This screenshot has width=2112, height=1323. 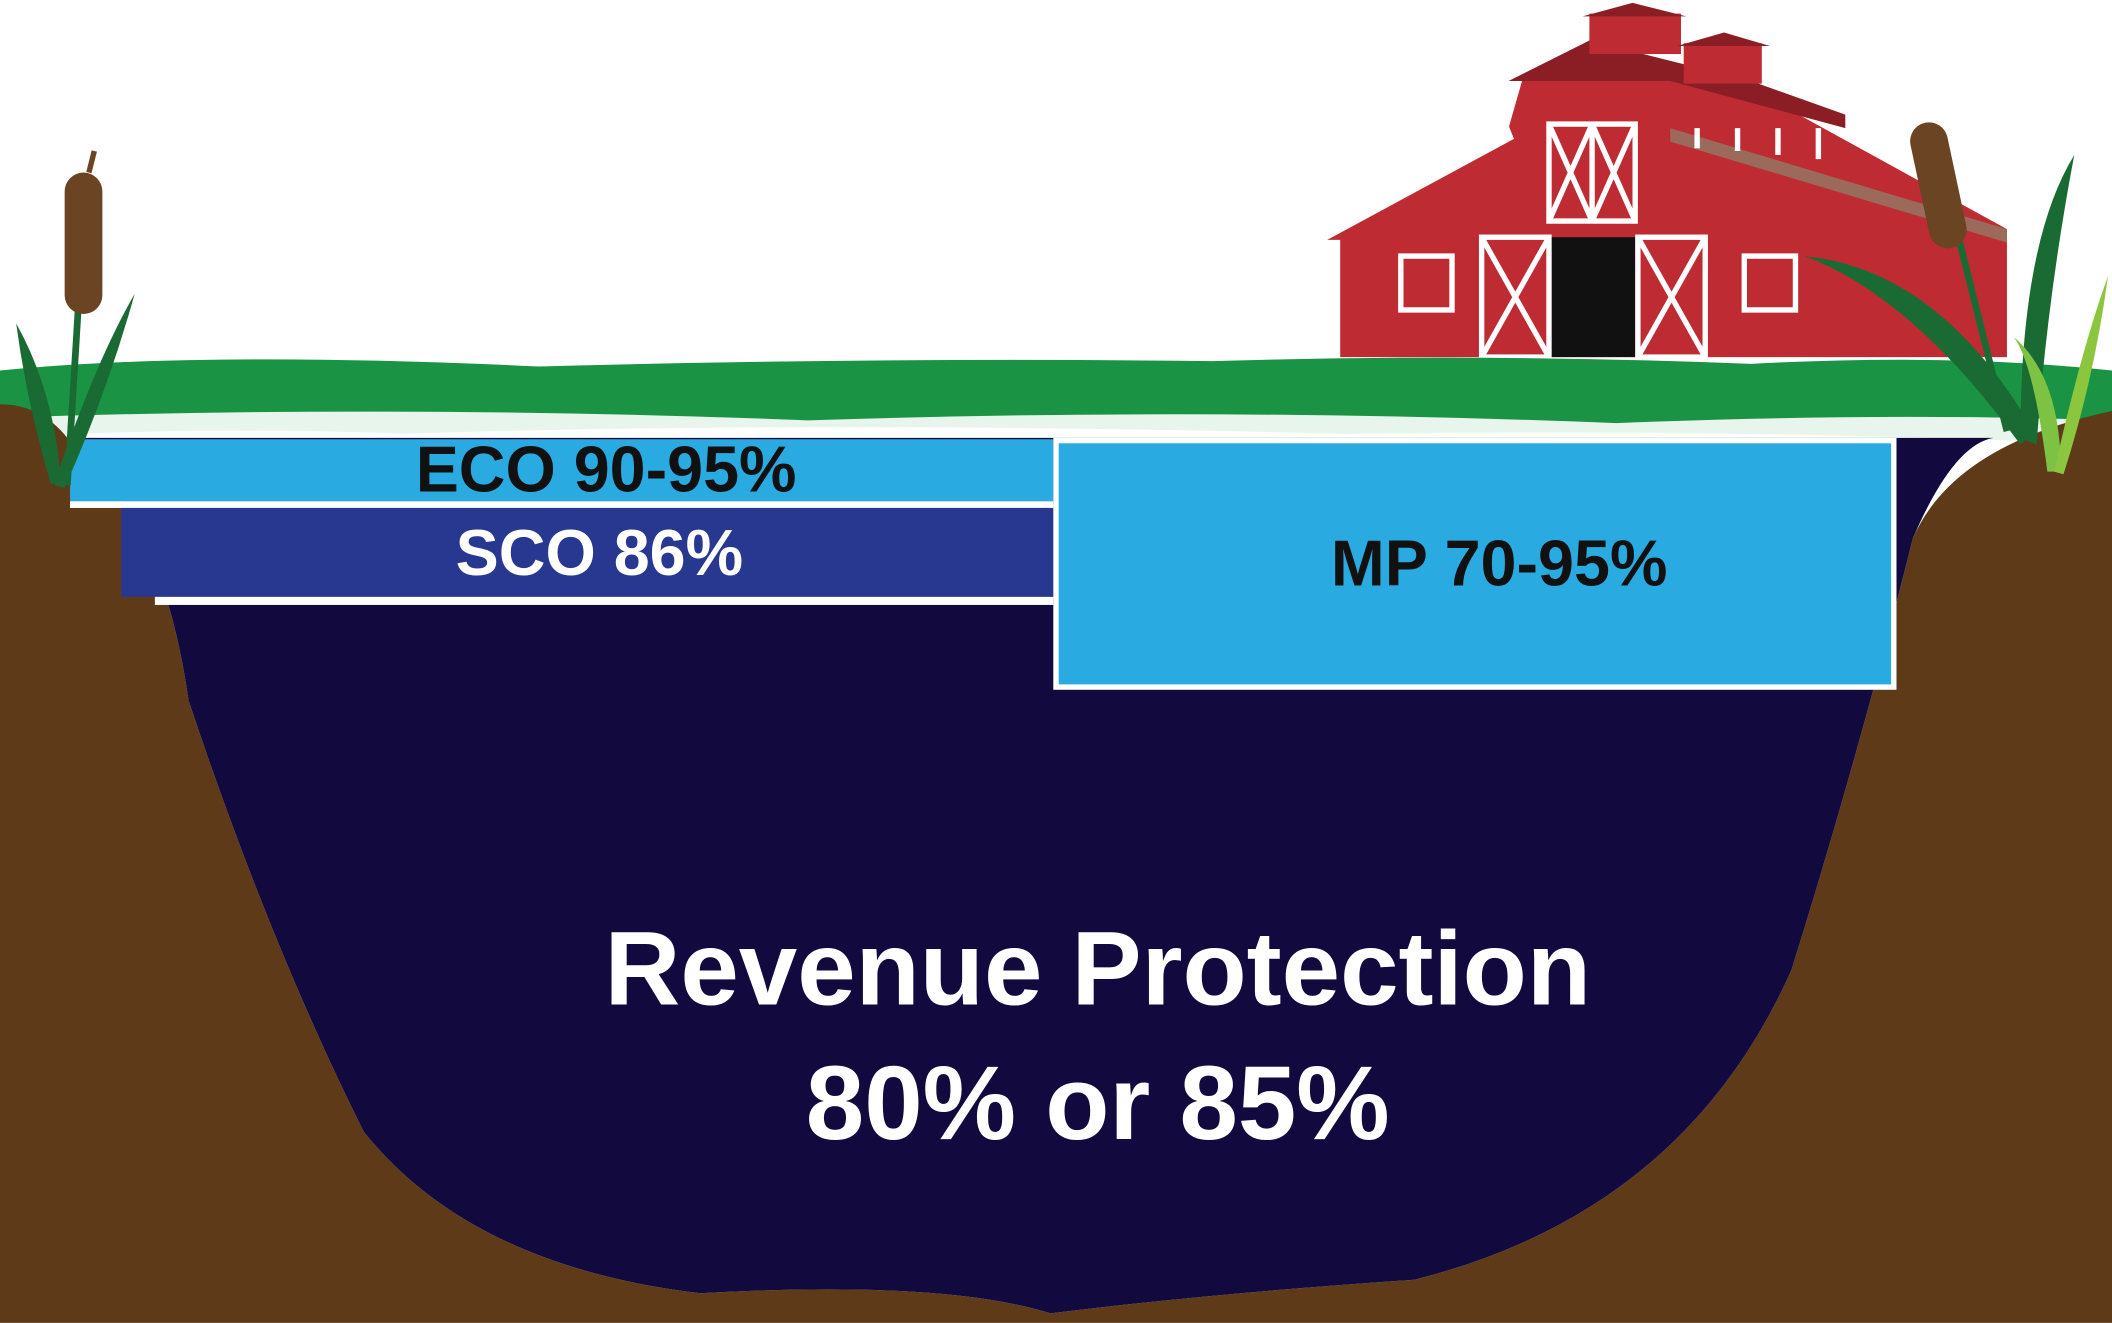 What do you see at coordinates (599, 552) in the screenshot?
I see `layer-label: SCO 86%` at bounding box center [599, 552].